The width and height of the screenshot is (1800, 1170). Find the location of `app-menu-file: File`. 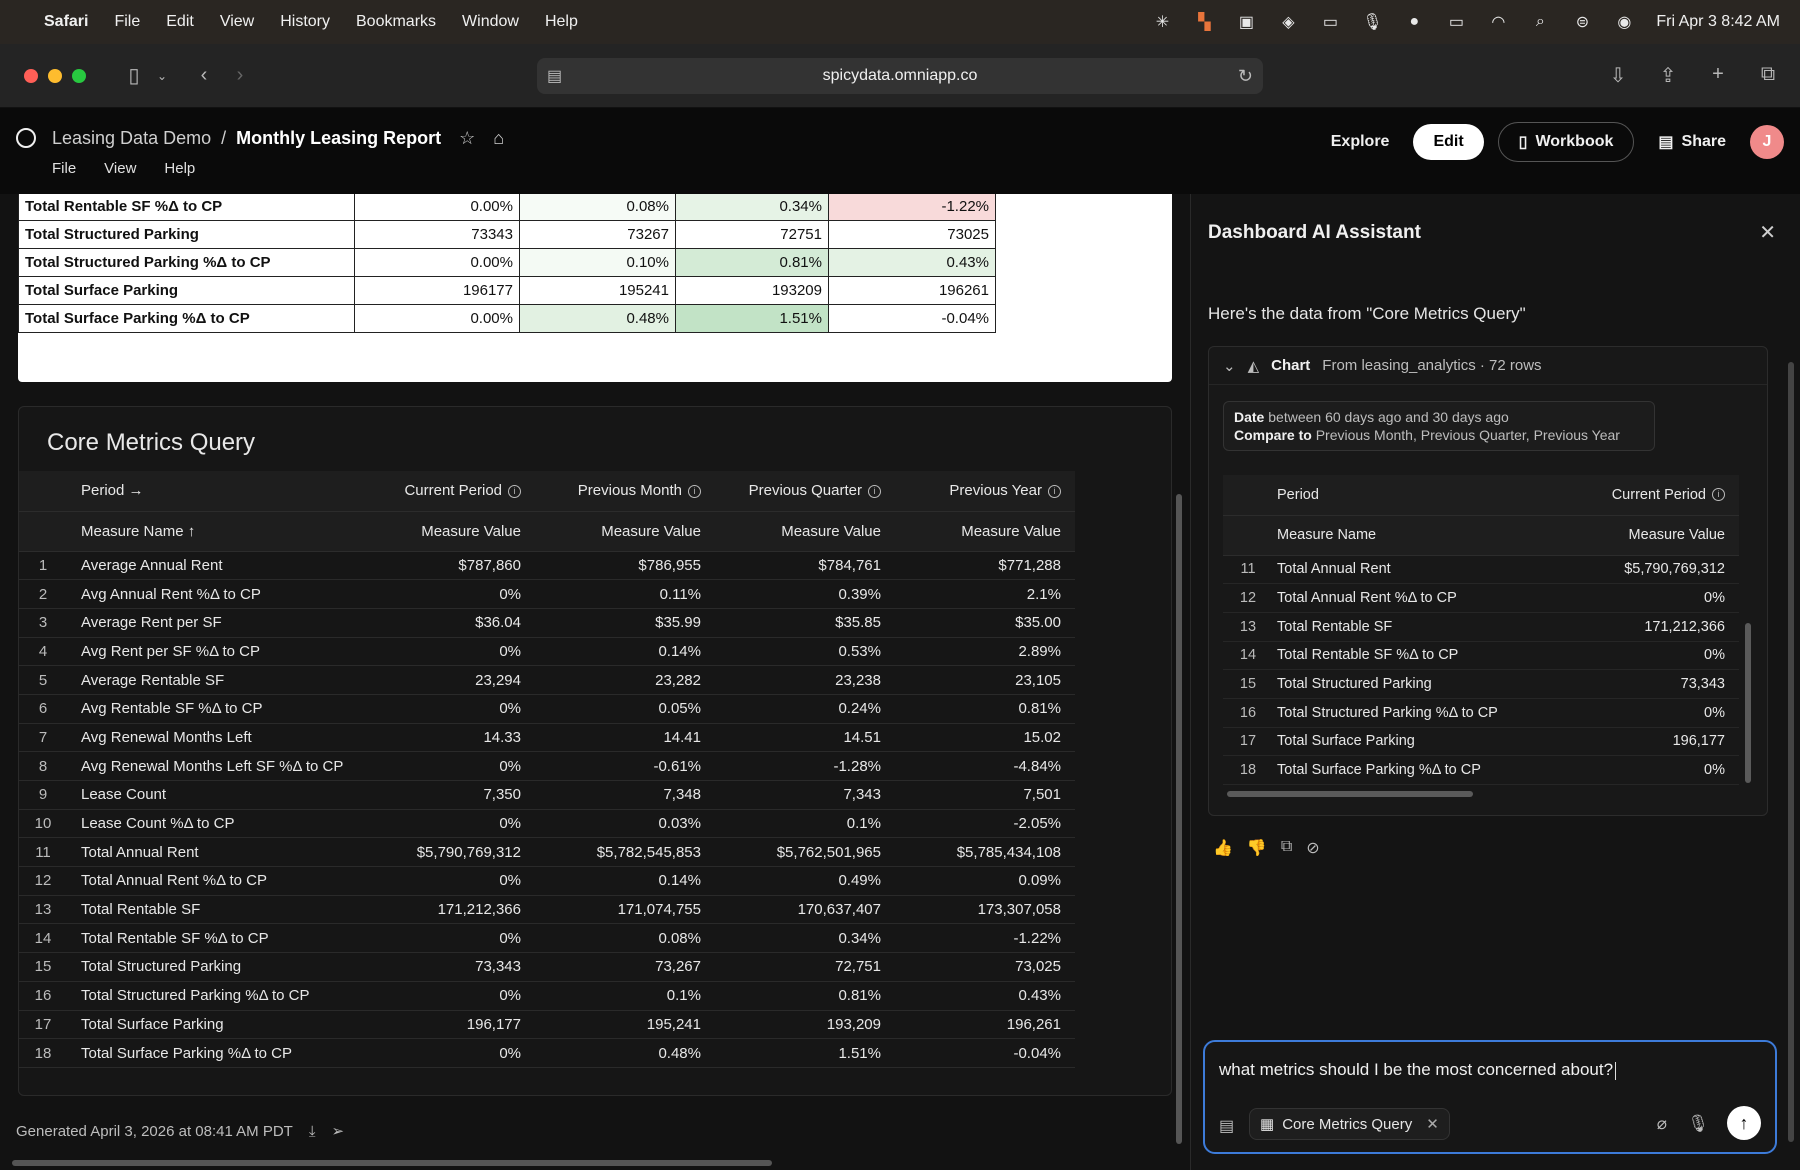

app-menu-file: File is located at coordinates (64, 168).